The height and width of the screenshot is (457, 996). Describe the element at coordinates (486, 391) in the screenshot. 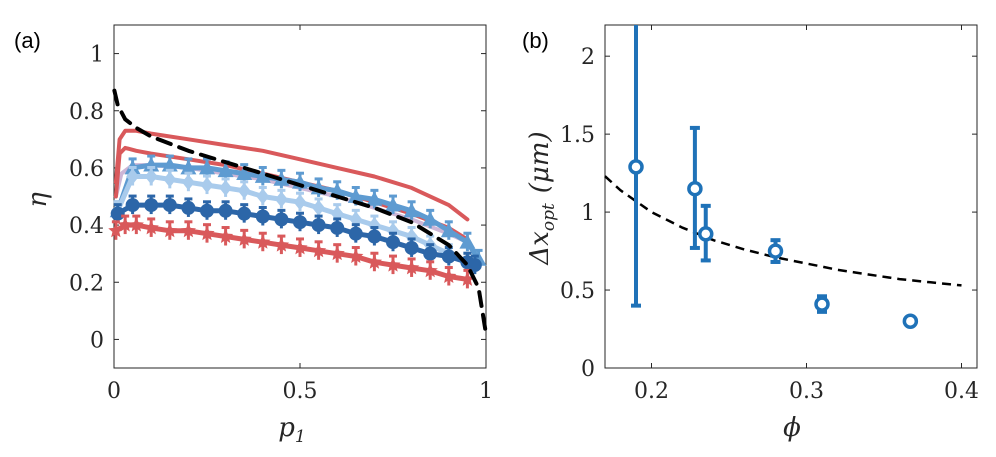

I see `x-tick-label: 1` at that location.